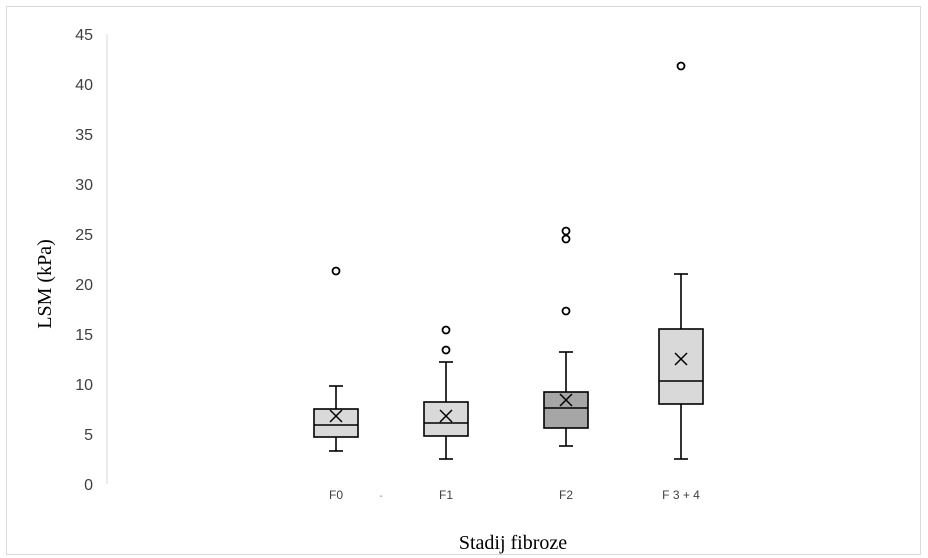  I want to click on y-tick-label: 30, so click(84, 185).